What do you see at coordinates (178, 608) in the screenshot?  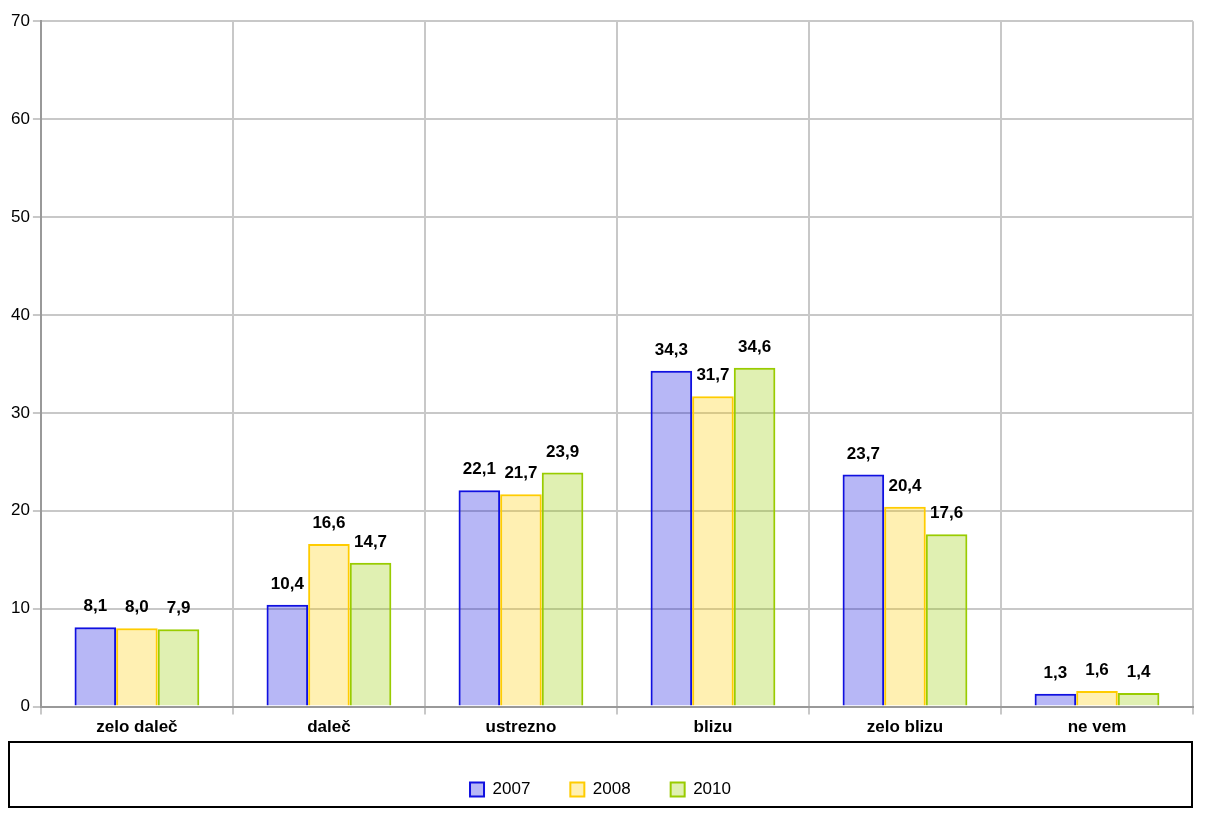 I see `data-label: 7,9` at bounding box center [178, 608].